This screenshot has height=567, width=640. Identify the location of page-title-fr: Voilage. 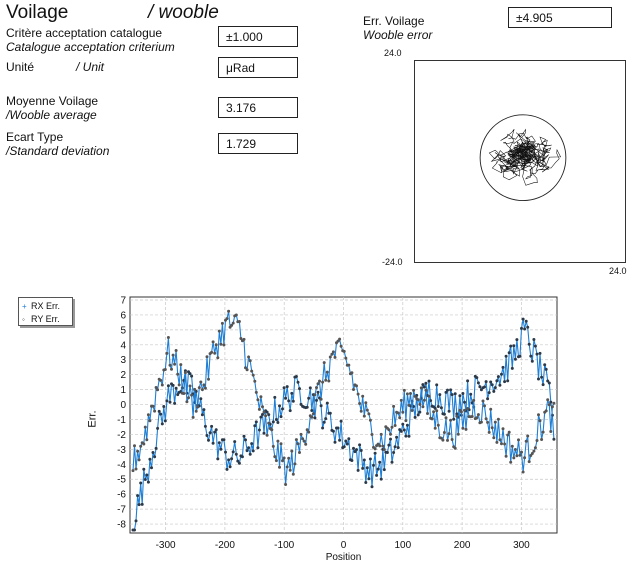
(37, 12).